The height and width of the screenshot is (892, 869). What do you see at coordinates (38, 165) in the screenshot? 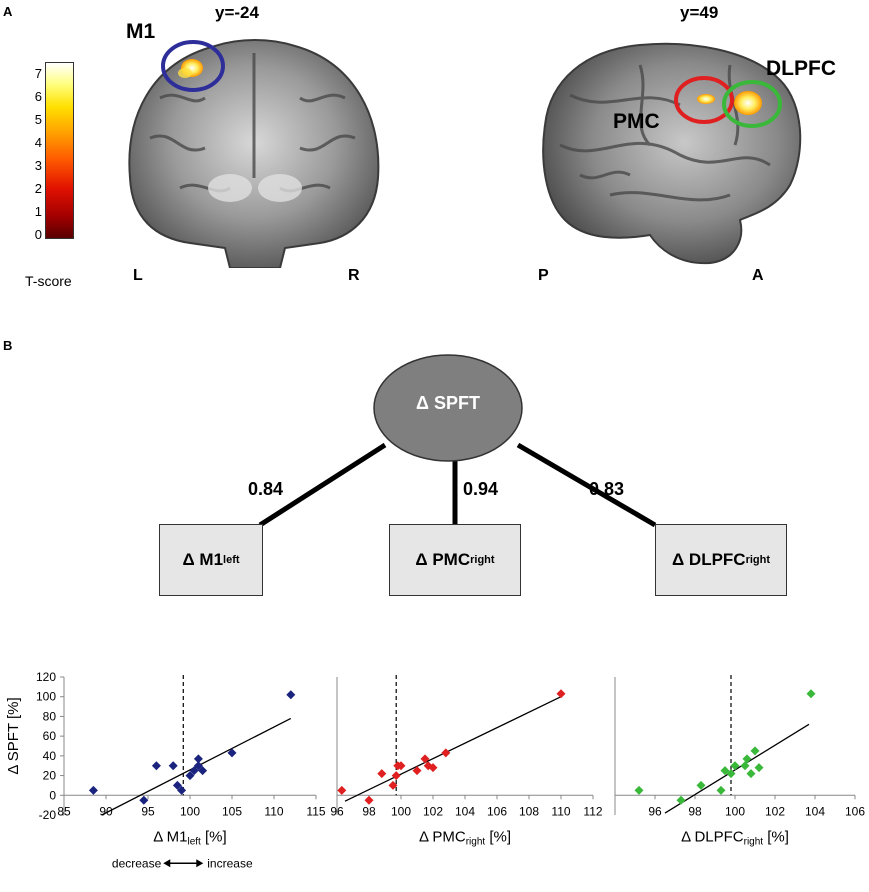
I see `colorbar-tick: 3` at bounding box center [38, 165].